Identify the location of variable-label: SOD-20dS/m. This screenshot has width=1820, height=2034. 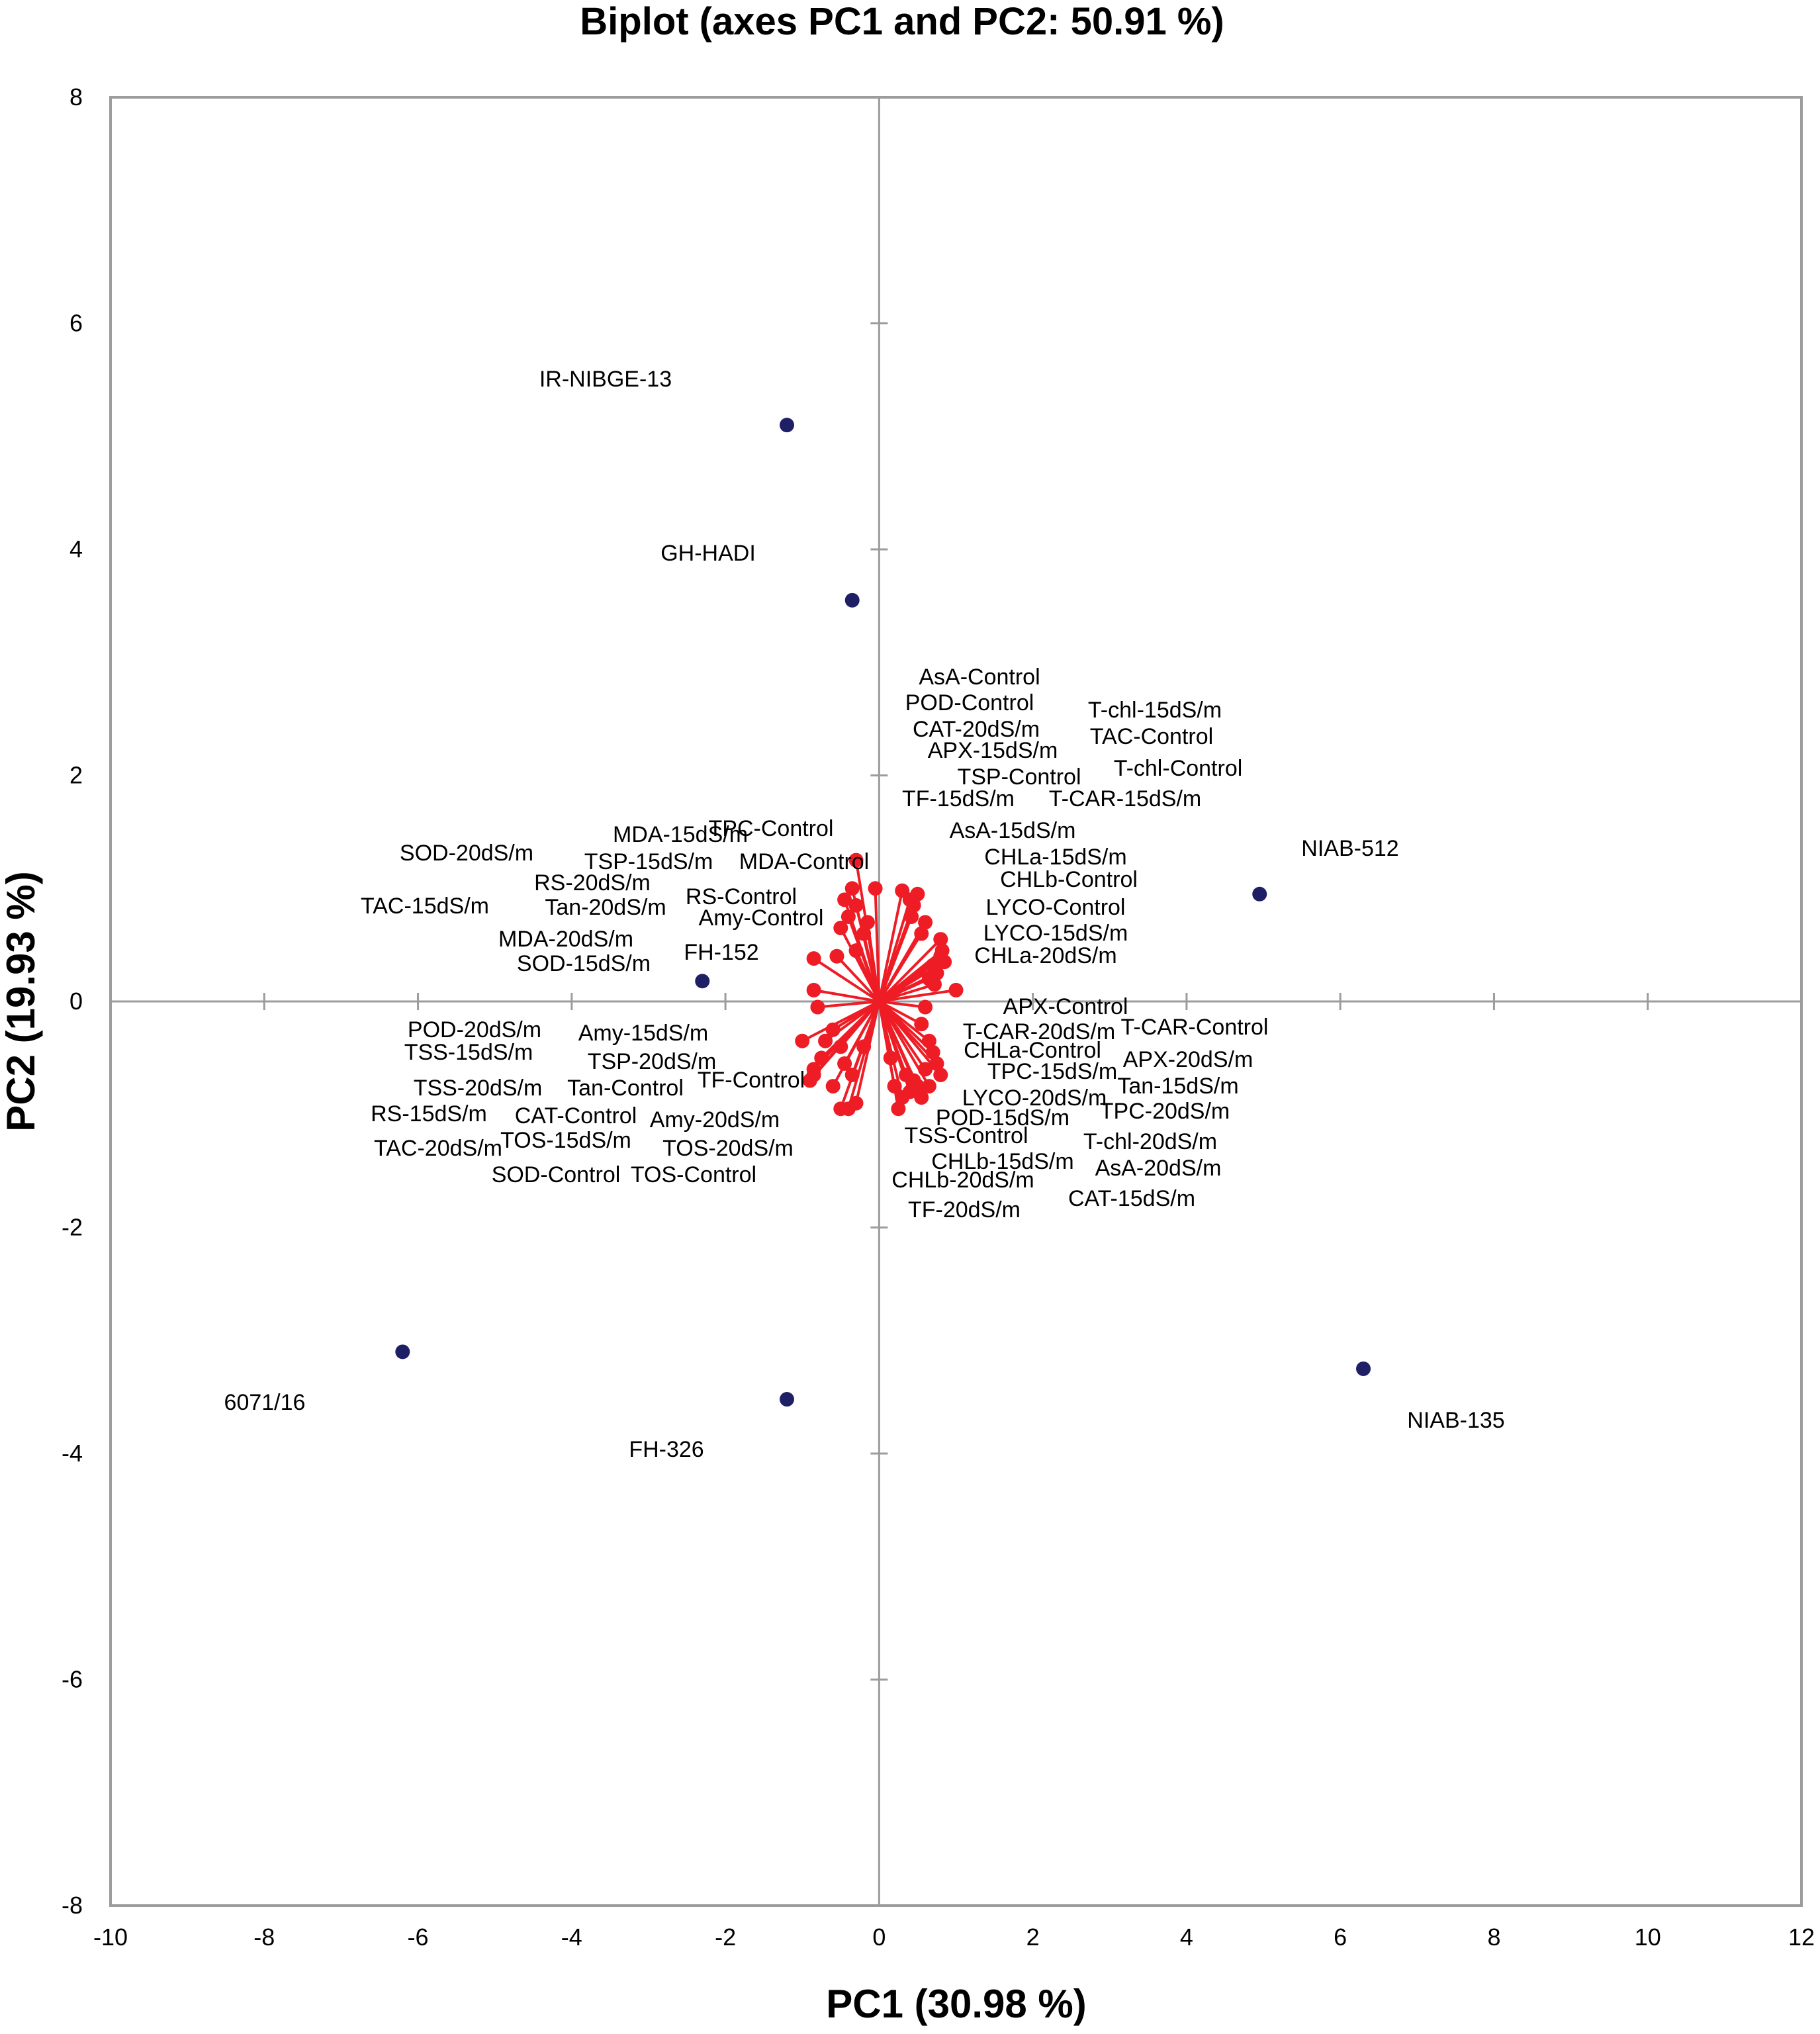
(466, 853).